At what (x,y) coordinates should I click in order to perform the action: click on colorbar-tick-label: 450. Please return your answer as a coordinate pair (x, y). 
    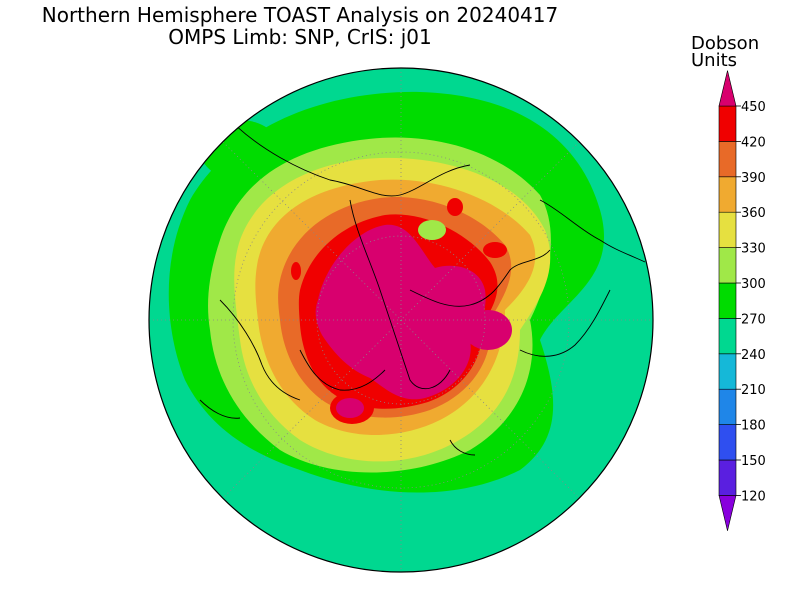
    Looking at the image, I should click on (753, 107).